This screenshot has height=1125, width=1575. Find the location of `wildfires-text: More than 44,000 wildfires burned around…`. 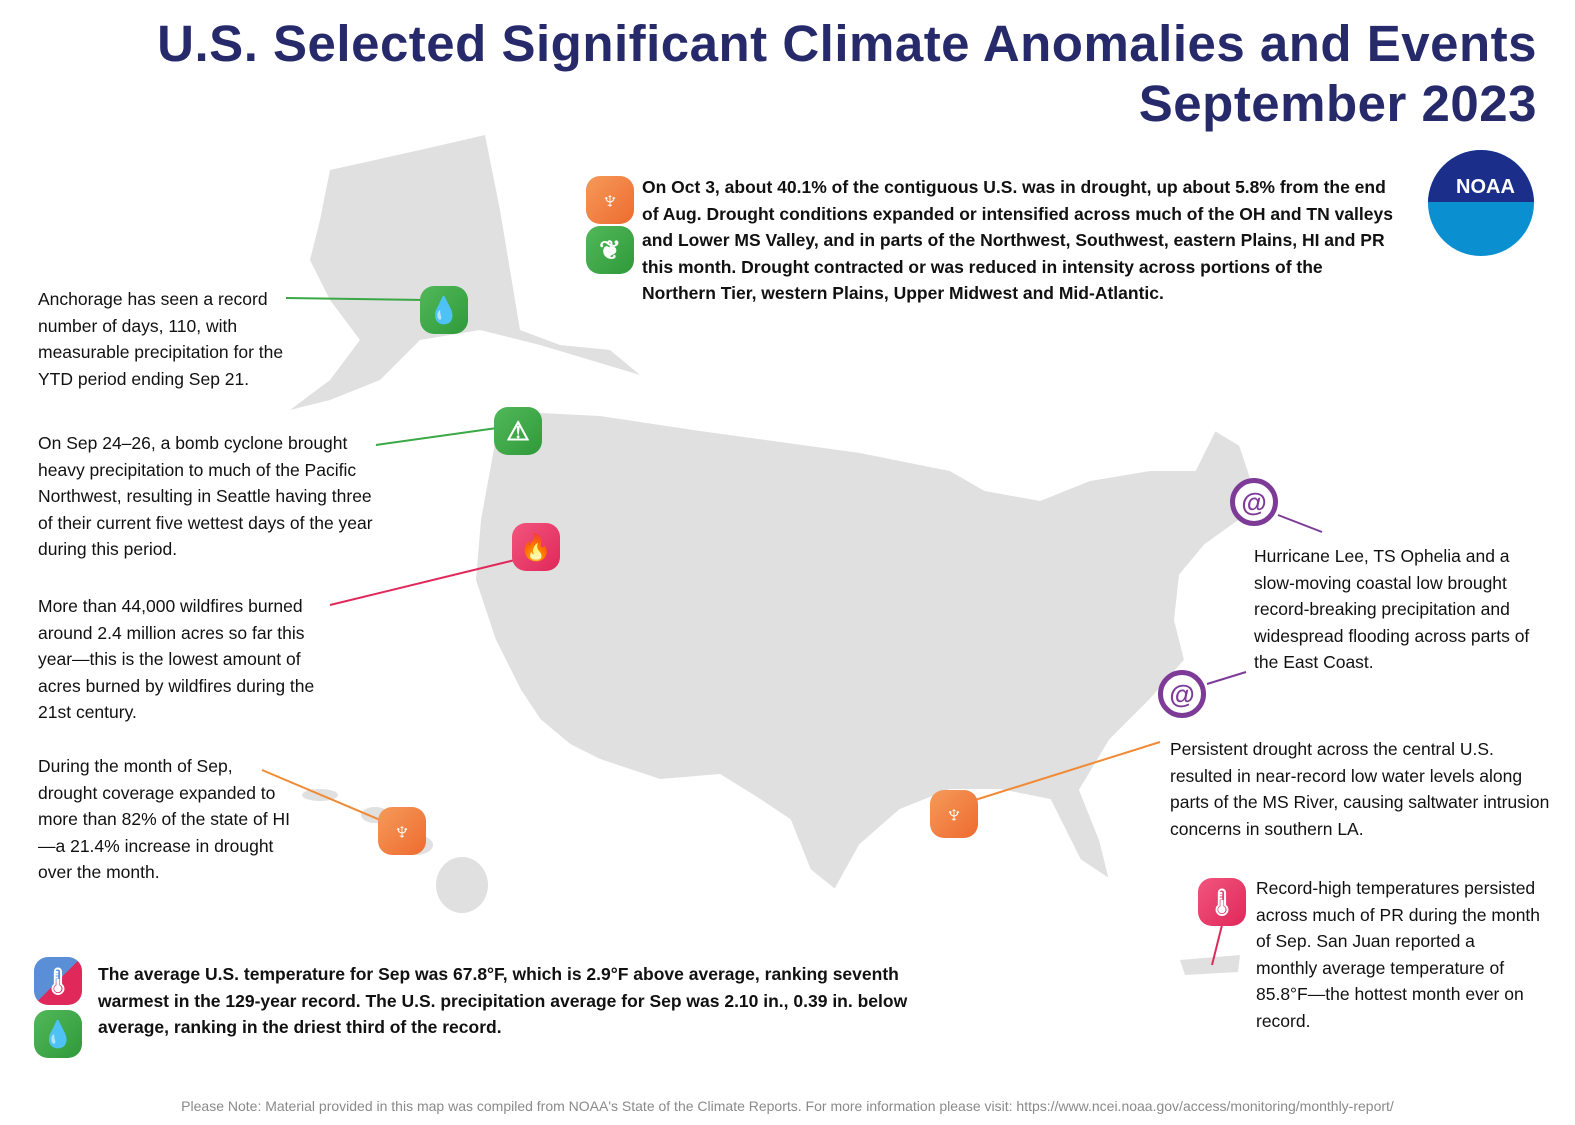

wildfires-text: More than 44,000 wildfires burned around… is located at coordinates (176, 659).